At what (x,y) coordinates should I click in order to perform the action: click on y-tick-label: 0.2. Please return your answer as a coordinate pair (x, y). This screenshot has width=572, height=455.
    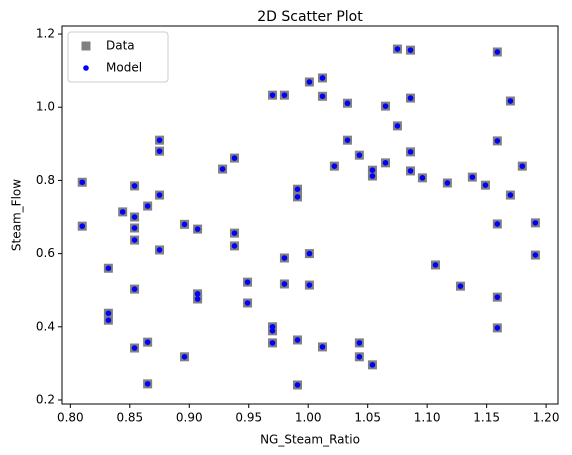
    Looking at the image, I should click on (45, 399).